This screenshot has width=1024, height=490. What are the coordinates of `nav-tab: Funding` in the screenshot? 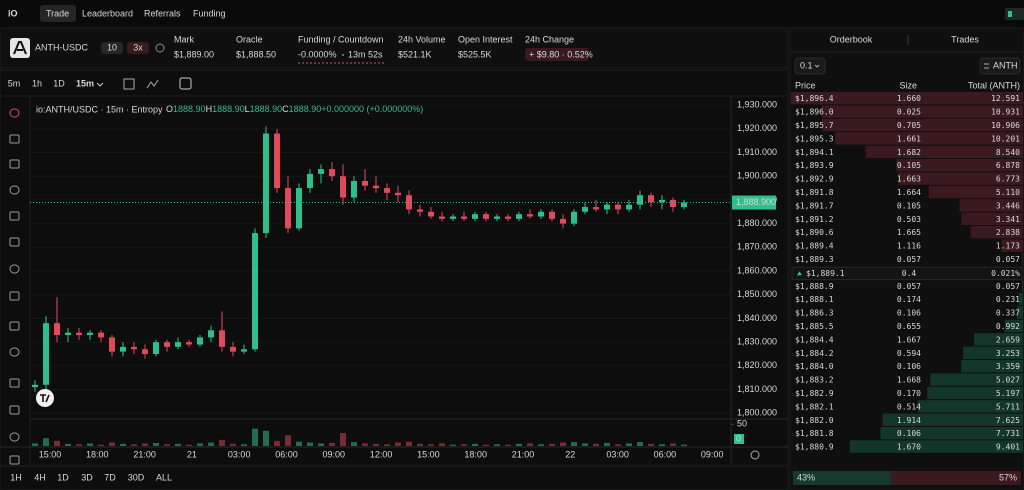 It's located at (209, 13).